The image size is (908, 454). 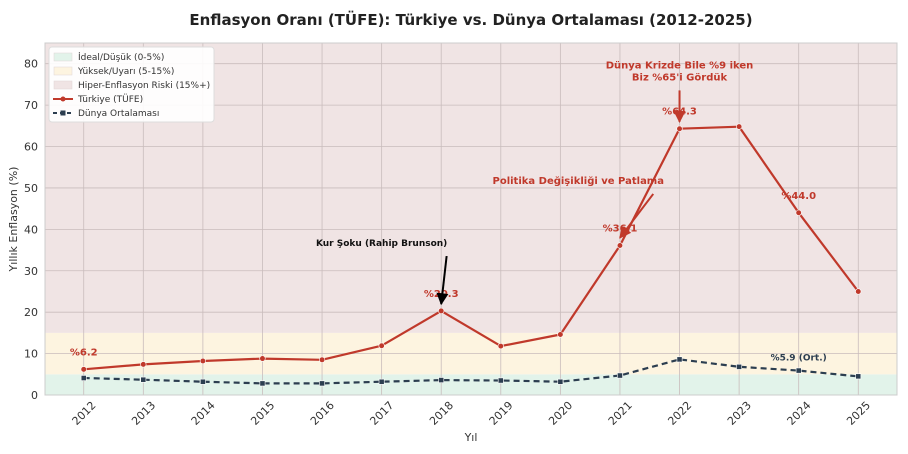 What do you see at coordinates (560, 413) in the screenshot?
I see `x-tick-label: 2020` at bounding box center [560, 413].